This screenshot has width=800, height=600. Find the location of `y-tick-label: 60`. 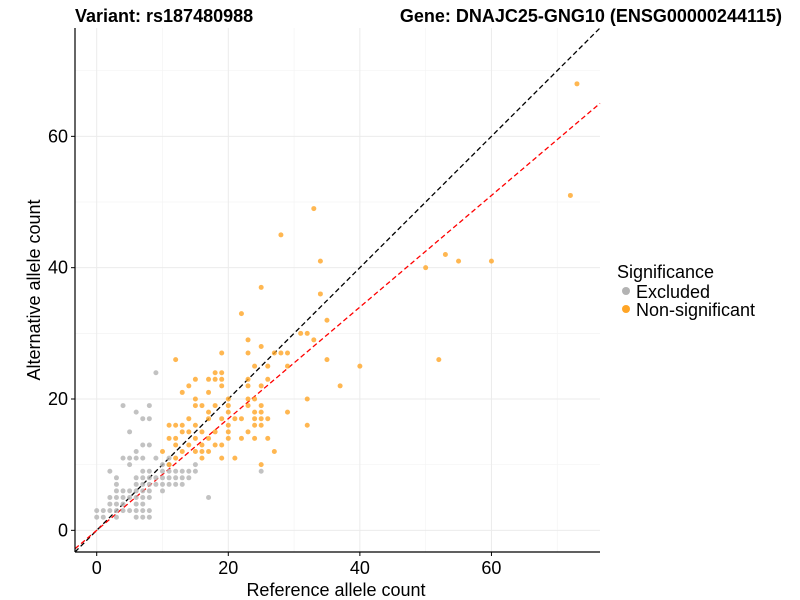

y-tick-label: 60 is located at coordinates (58, 136).